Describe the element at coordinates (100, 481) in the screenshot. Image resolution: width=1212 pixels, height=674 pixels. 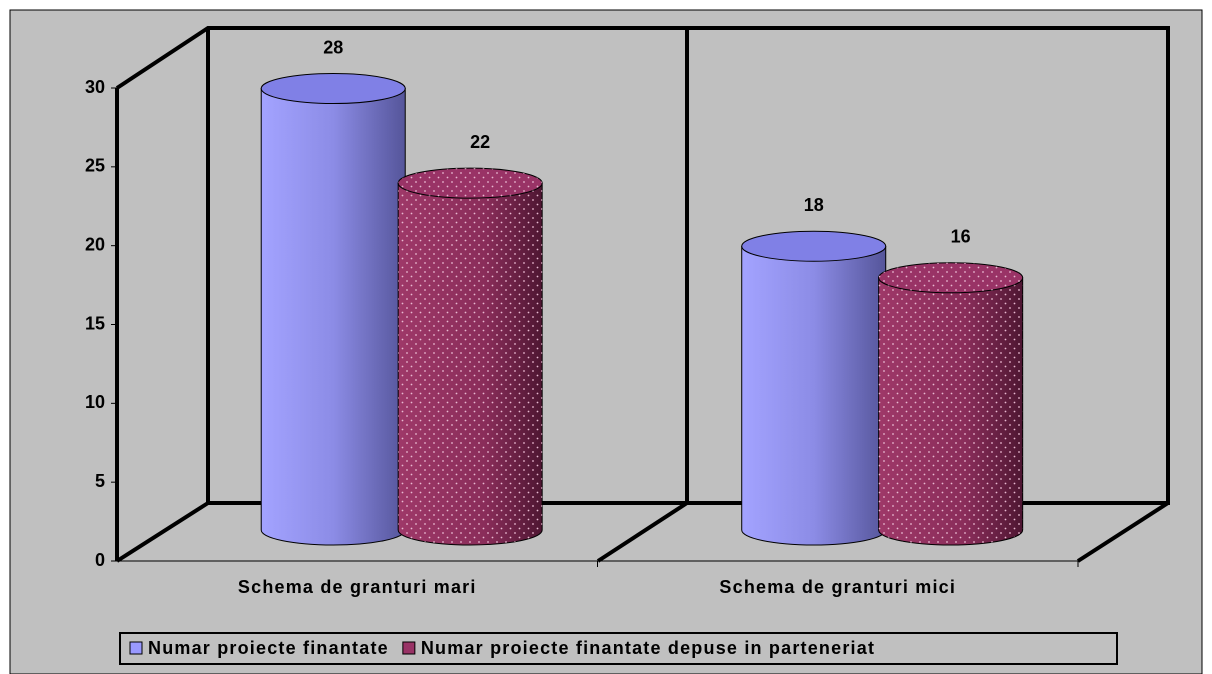
I see `y-tick-label: 5` at that location.